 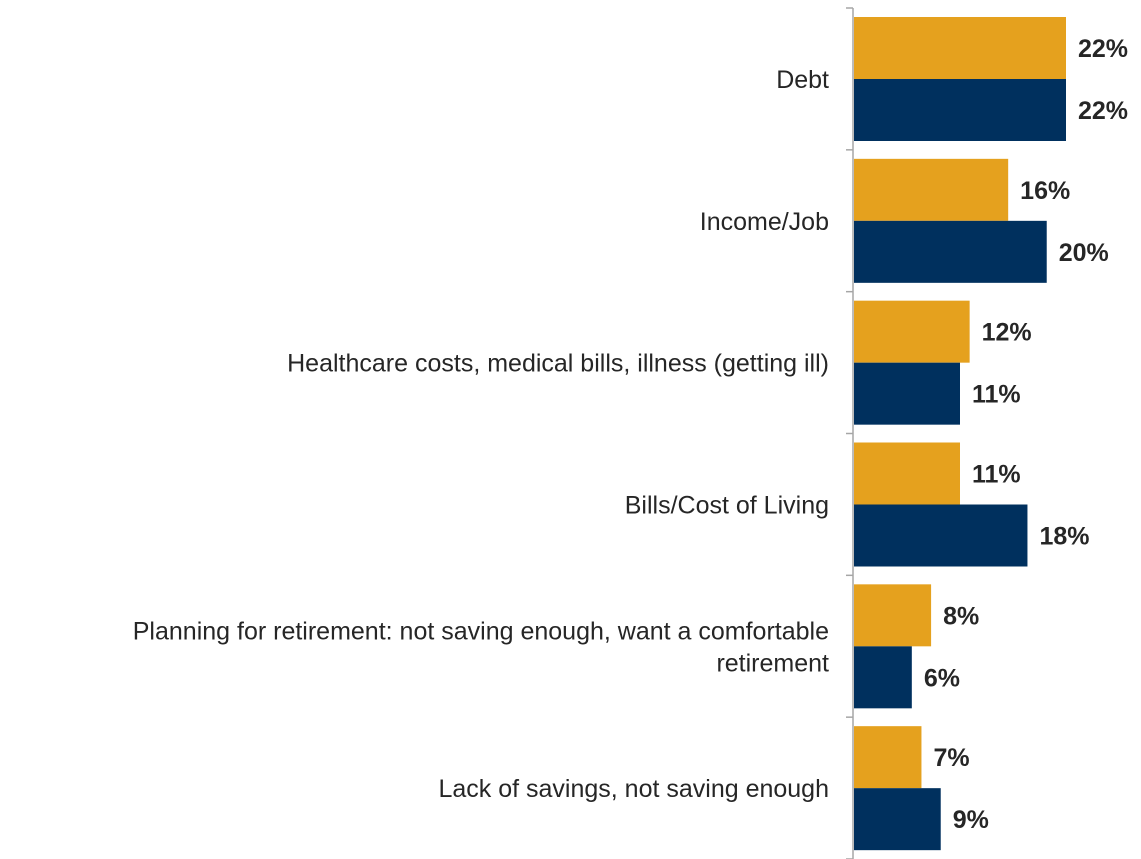 I want to click on data-label: 12%, so click(x=1007, y=333).